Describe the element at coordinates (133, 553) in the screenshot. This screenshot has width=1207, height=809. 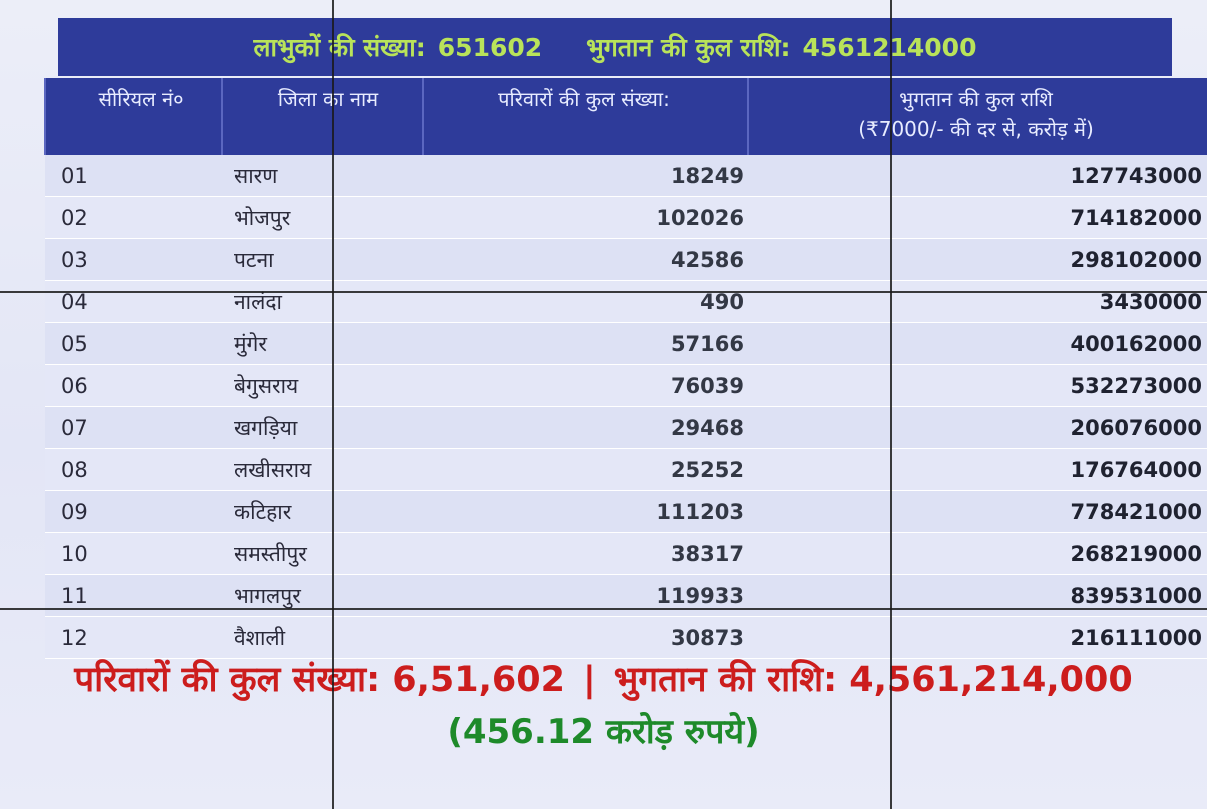
I see `serial-cell: 10` at that location.